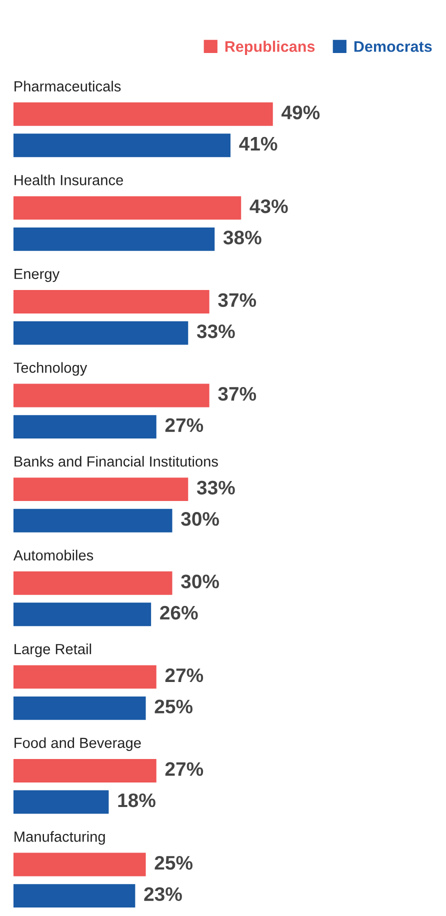 The height and width of the screenshot is (916, 446). Describe the element at coordinates (242, 237) in the screenshot. I see `data-label: 38%` at that location.